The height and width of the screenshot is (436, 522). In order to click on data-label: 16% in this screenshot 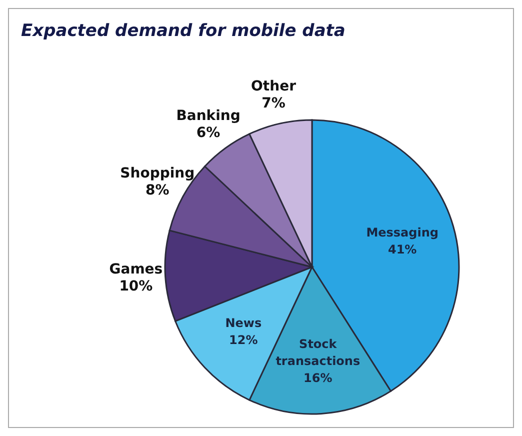, I will do `click(318, 377)`.